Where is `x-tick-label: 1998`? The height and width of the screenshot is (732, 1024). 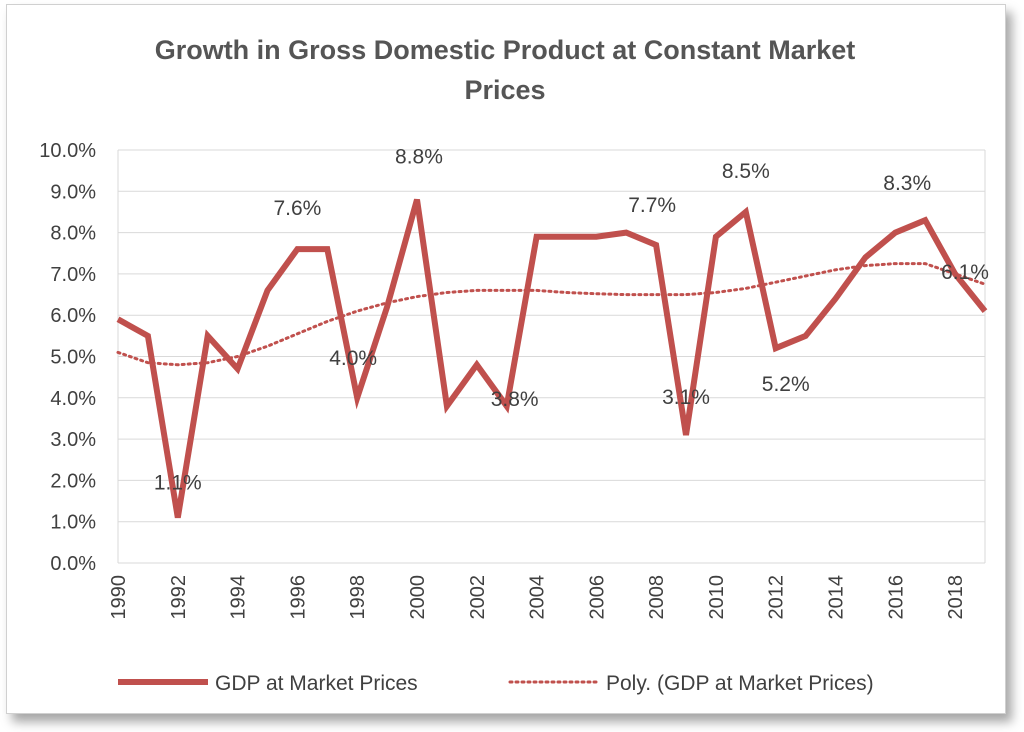 x-tick-label: 1998 is located at coordinates (358, 597).